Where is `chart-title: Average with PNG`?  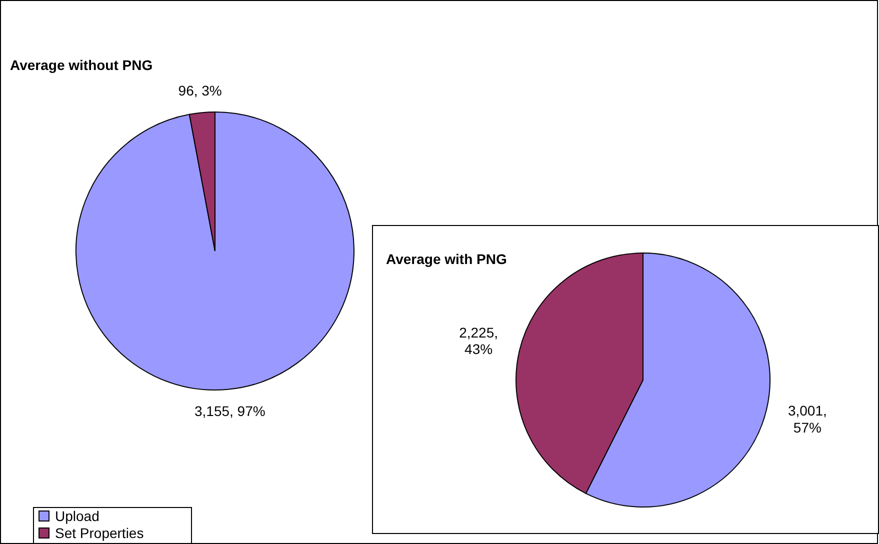
chart-title: Average with PNG is located at coordinates (446, 259).